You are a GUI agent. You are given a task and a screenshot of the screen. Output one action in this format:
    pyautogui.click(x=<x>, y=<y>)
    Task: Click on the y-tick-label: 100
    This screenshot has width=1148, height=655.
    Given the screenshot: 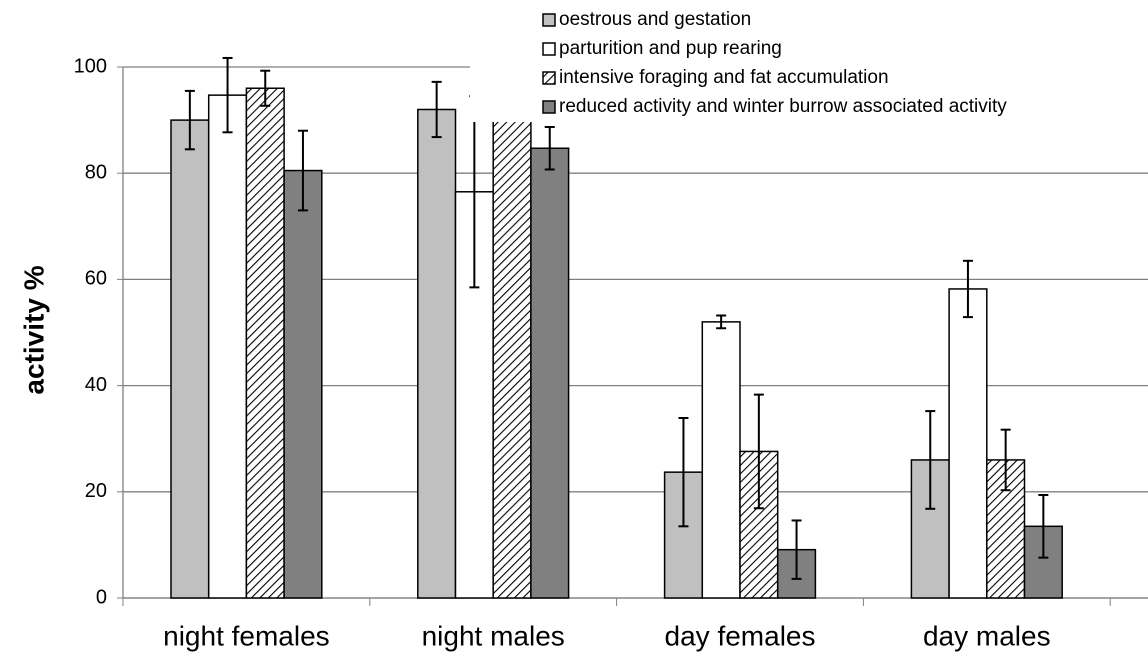 What is the action you would take?
    pyautogui.click(x=90, y=66)
    